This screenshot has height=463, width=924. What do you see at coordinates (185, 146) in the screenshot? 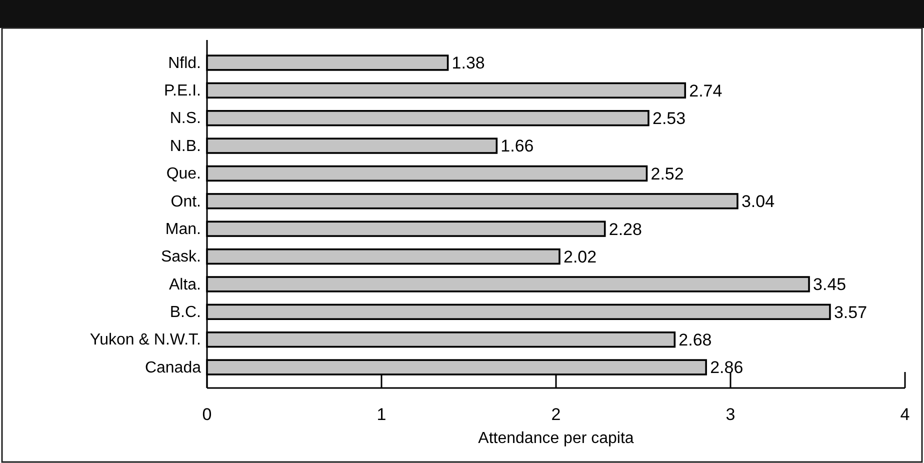
I see `y-tick-label: N.B.` at bounding box center [185, 146].